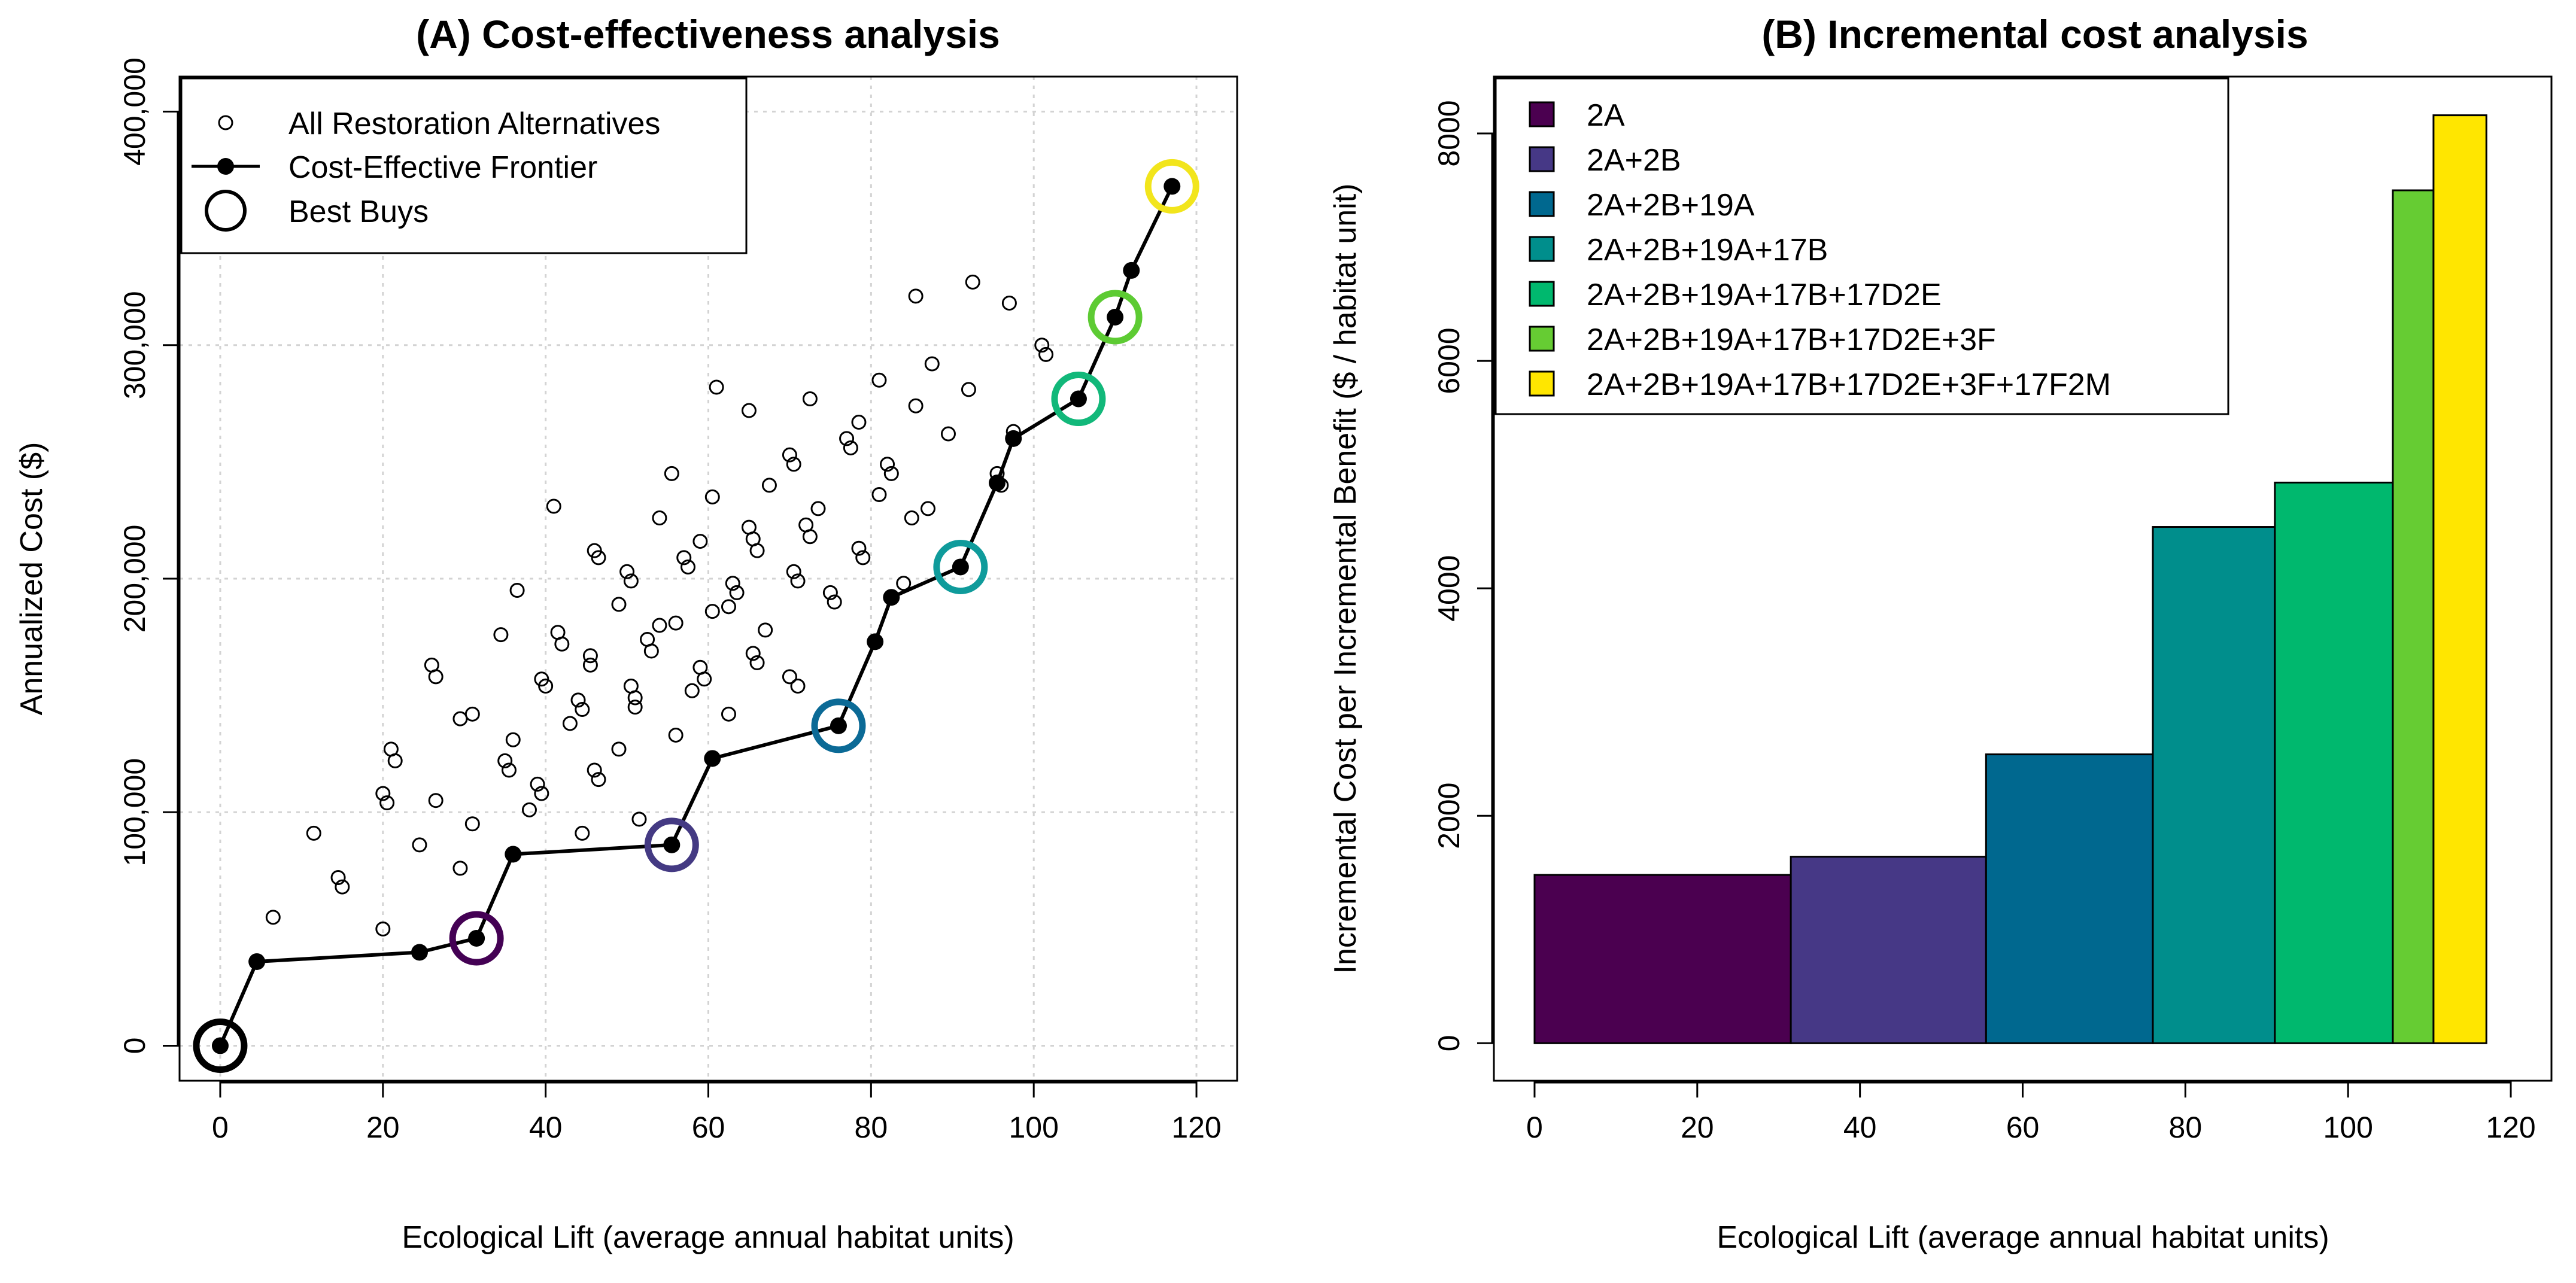 The width and height of the screenshot is (2576, 1283). Describe the element at coordinates (358, 211) in the screenshot. I see `legend-label: Best Buys` at that location.